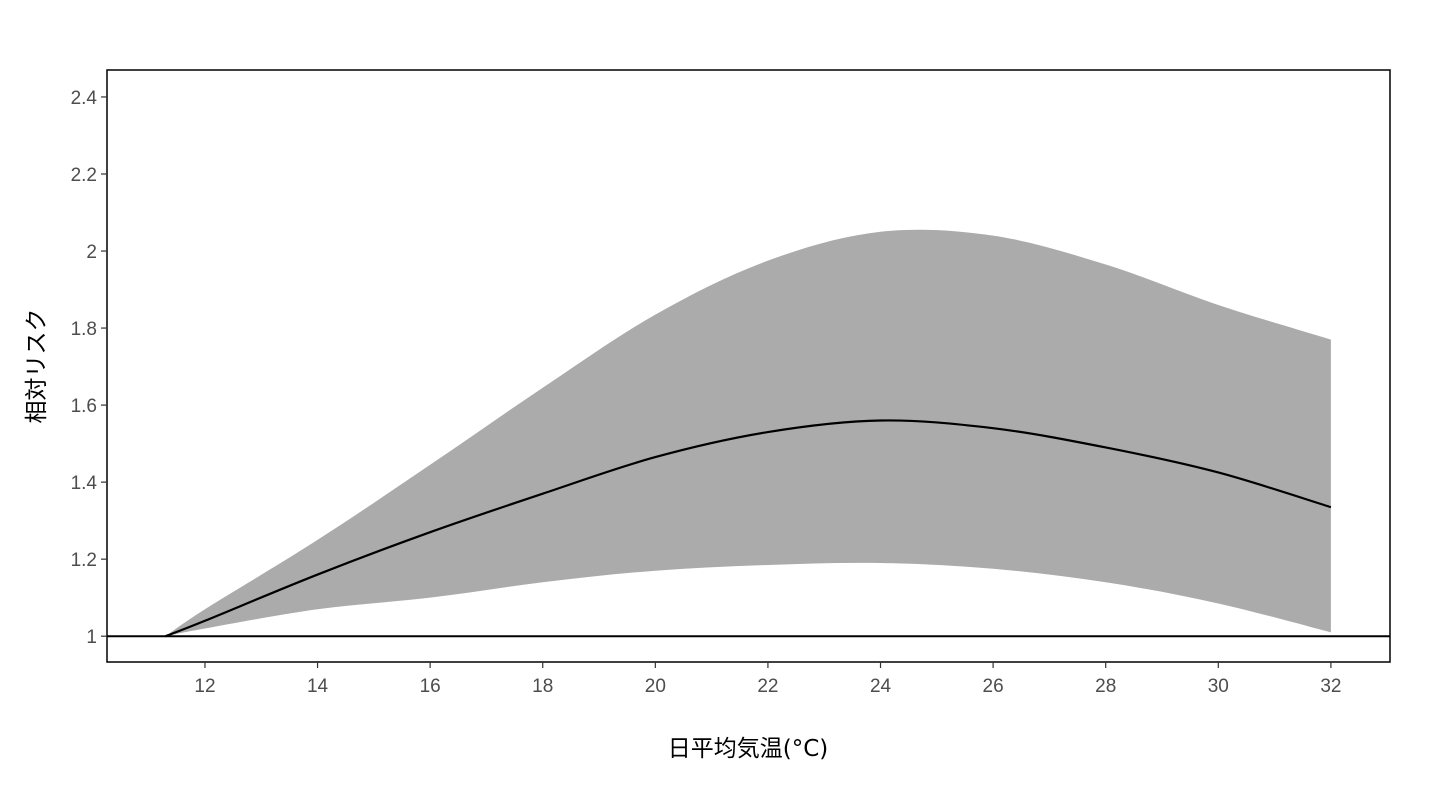  Describe the element at coordinates (767, 686) in the screenshot. I see `x-tick-label: 22` at that location.